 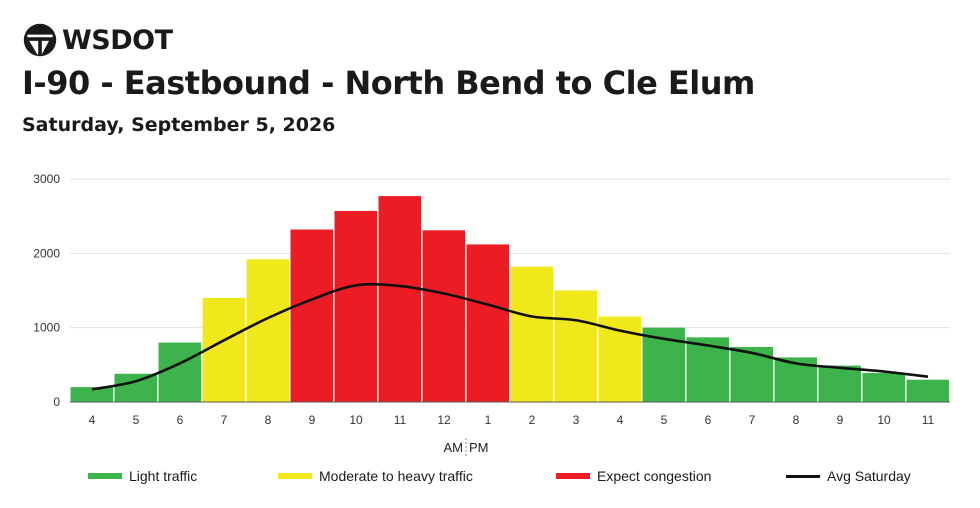 What do you see at coordinates (803, 476) in the screenshot?
I see `legend-avg-swatch` at bounding box center [803, 476].